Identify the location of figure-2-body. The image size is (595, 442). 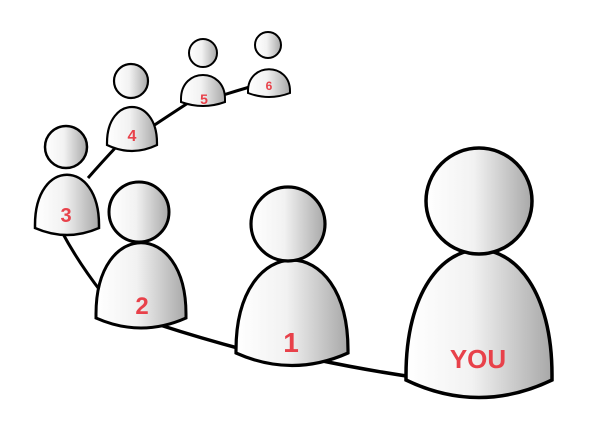
(141, 285).